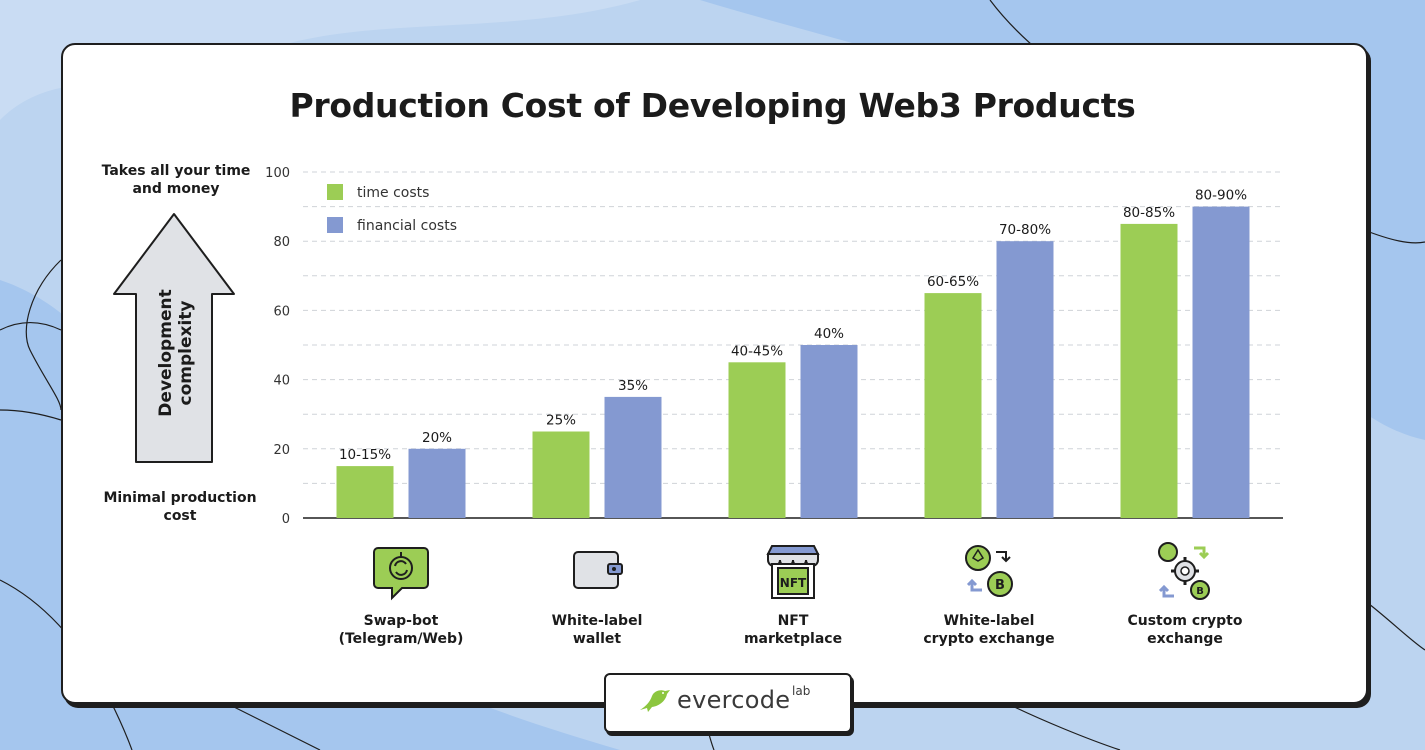  I want to click on legend-label: financial costs, so click(407, 226).